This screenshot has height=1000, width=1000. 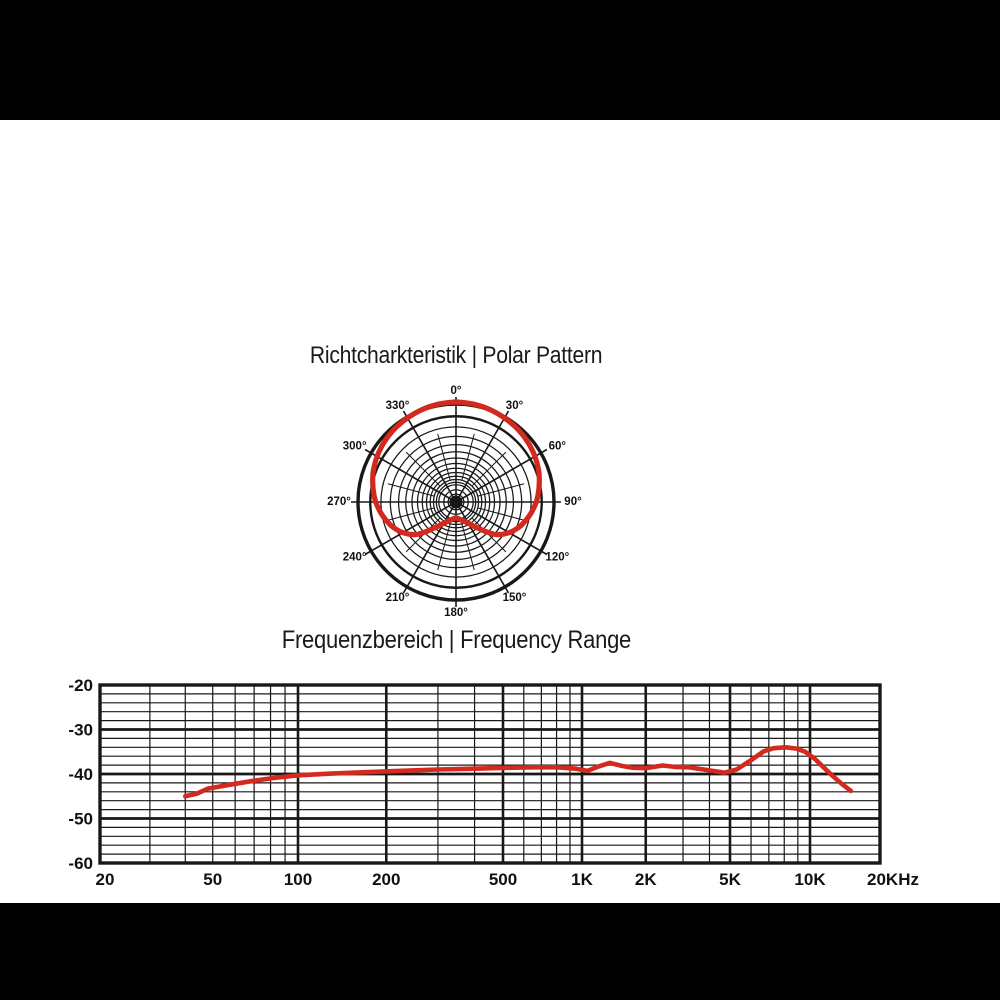 I want to click on polar-grid, so click(x=456, y=502).